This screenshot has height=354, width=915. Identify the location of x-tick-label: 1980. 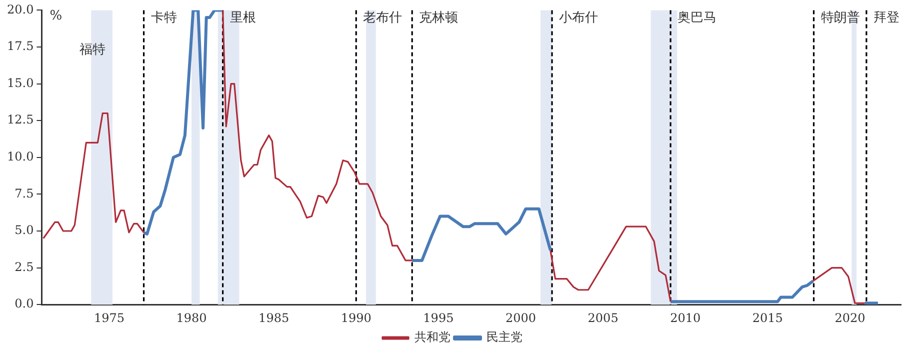
(191, 317).